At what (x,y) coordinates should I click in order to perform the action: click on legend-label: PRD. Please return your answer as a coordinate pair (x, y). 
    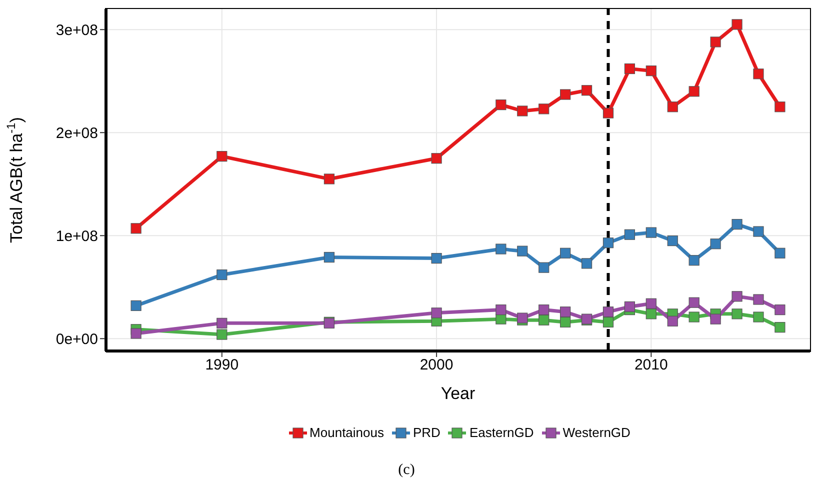
    Looking at the image, I should click on (426, 432).